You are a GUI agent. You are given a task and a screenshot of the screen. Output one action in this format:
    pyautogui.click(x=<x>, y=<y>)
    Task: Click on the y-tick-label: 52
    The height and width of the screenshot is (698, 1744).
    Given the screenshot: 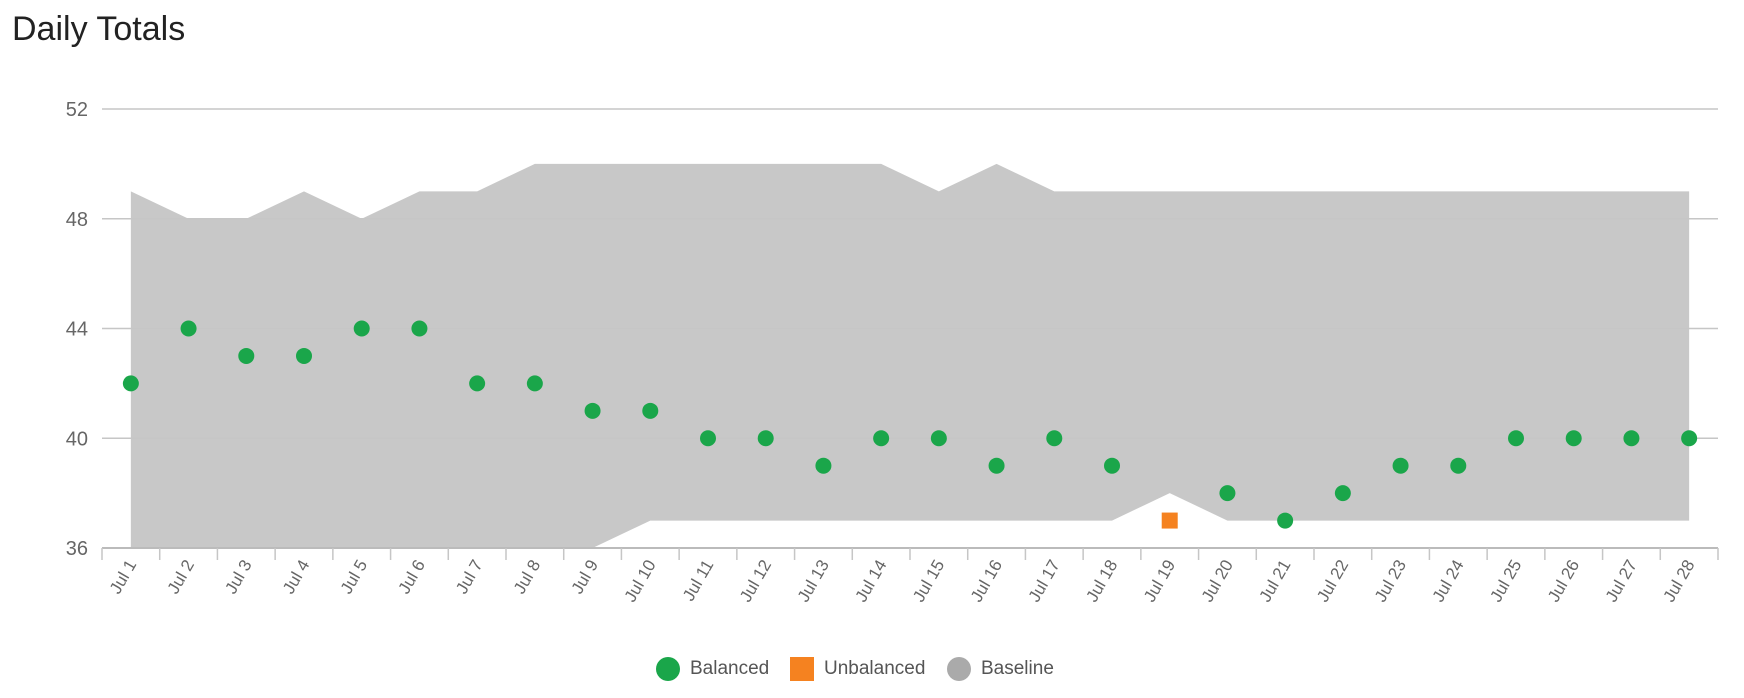 What is the action you would take?
    pyautogui.click(x=77, y=110)
    